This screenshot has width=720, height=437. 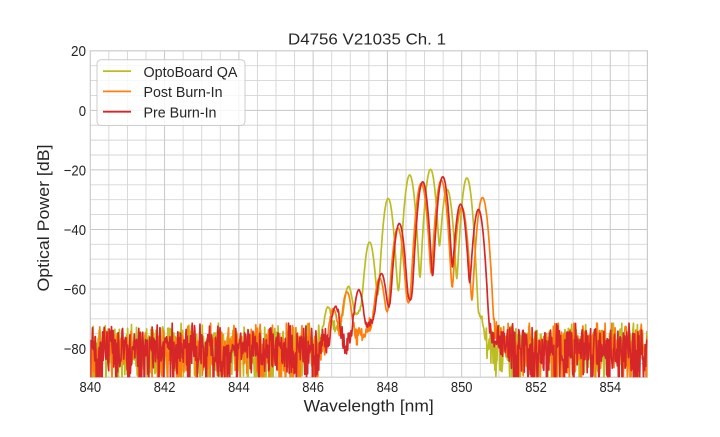 I want to click on svg-text: 854, so click(x=611, y=387).